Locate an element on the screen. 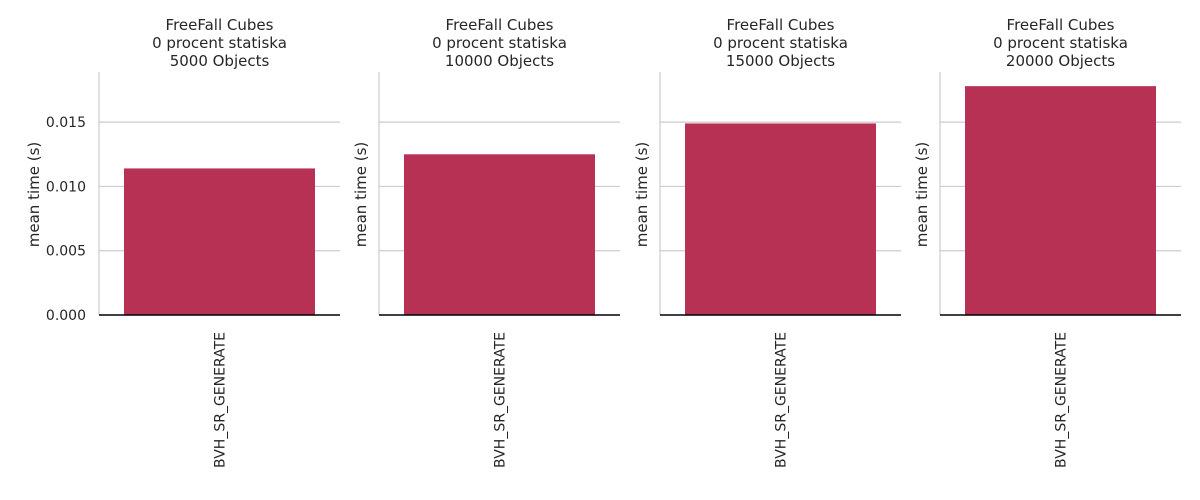 Image resolution: width=1200 pixels, height=500 pixels. y-tick-label: 0.010 is located at coordinates (66, 187).